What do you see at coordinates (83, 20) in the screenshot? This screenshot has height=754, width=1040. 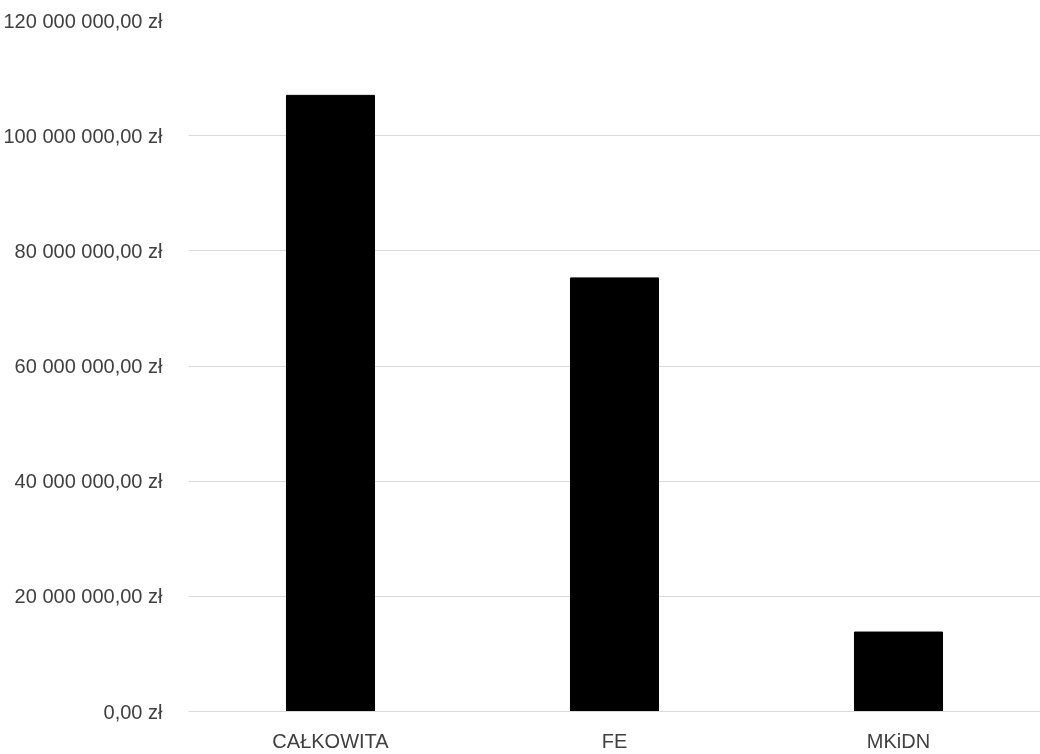 I see `y-tick-label: 120 000 000,00 zł` at bounding box center [83, 20].